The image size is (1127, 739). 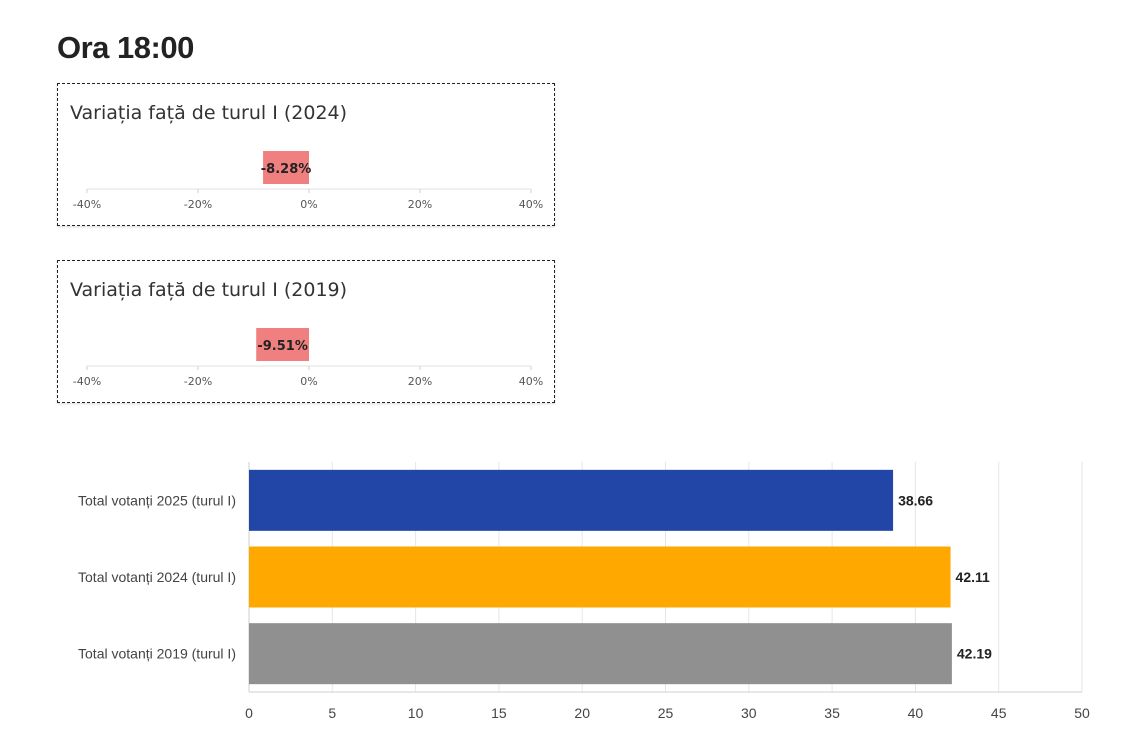 I want to click on bar-value-label: 38.66, so click(x=915, y=500).